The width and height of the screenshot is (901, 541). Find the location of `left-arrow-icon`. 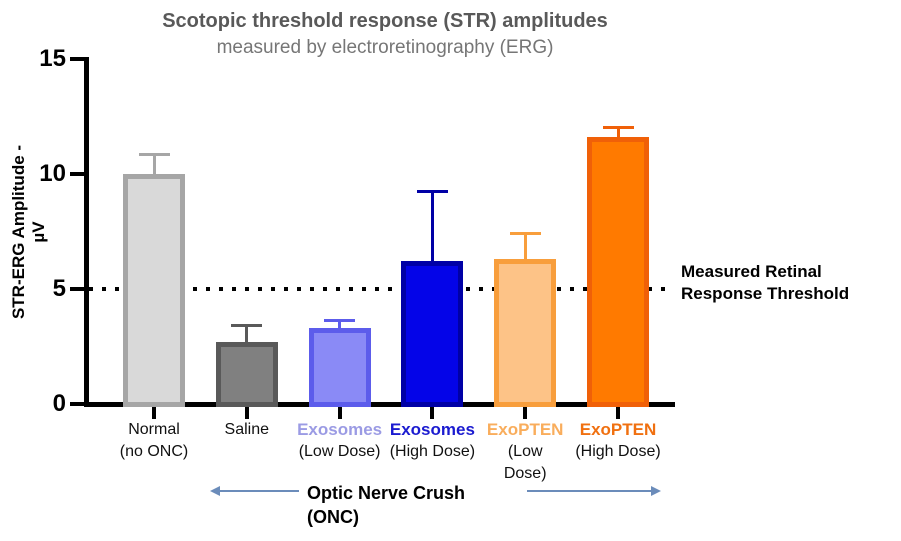

left-arrow-icon is located at coordinates (215, 491).